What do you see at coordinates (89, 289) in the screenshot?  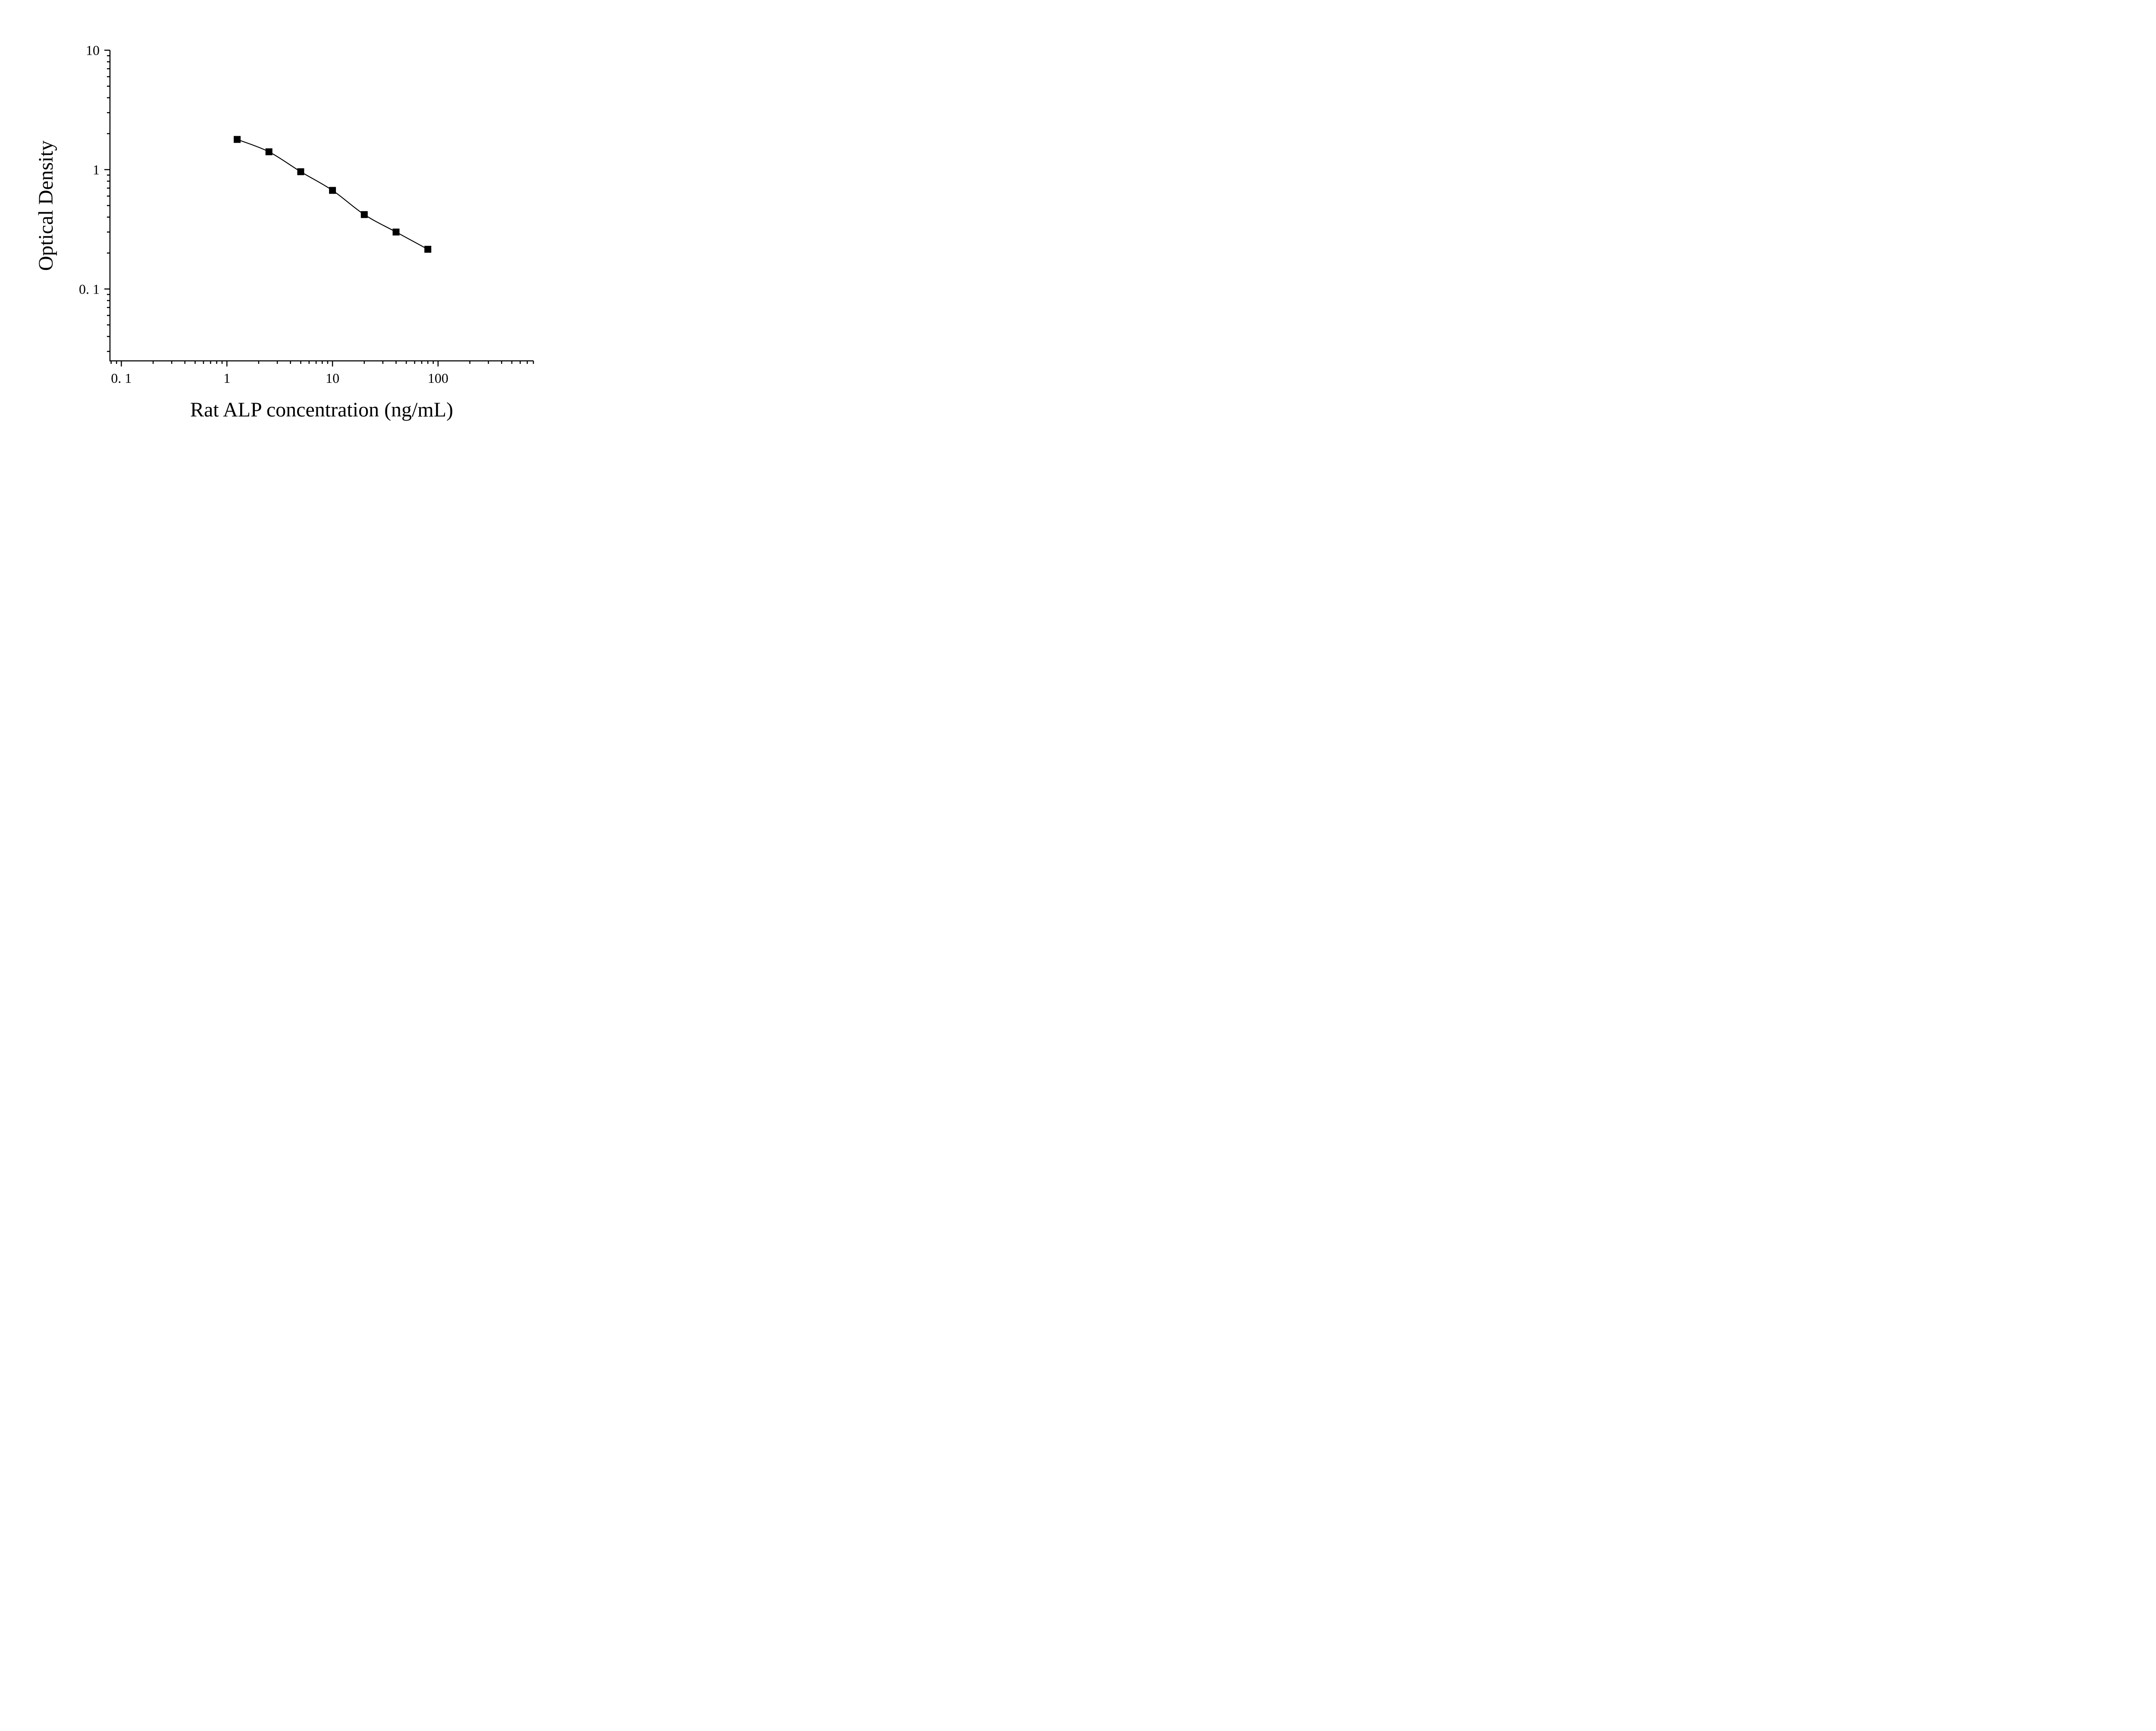 I see `y-tick-label: 0. 1` at bounding box center [89, 289].